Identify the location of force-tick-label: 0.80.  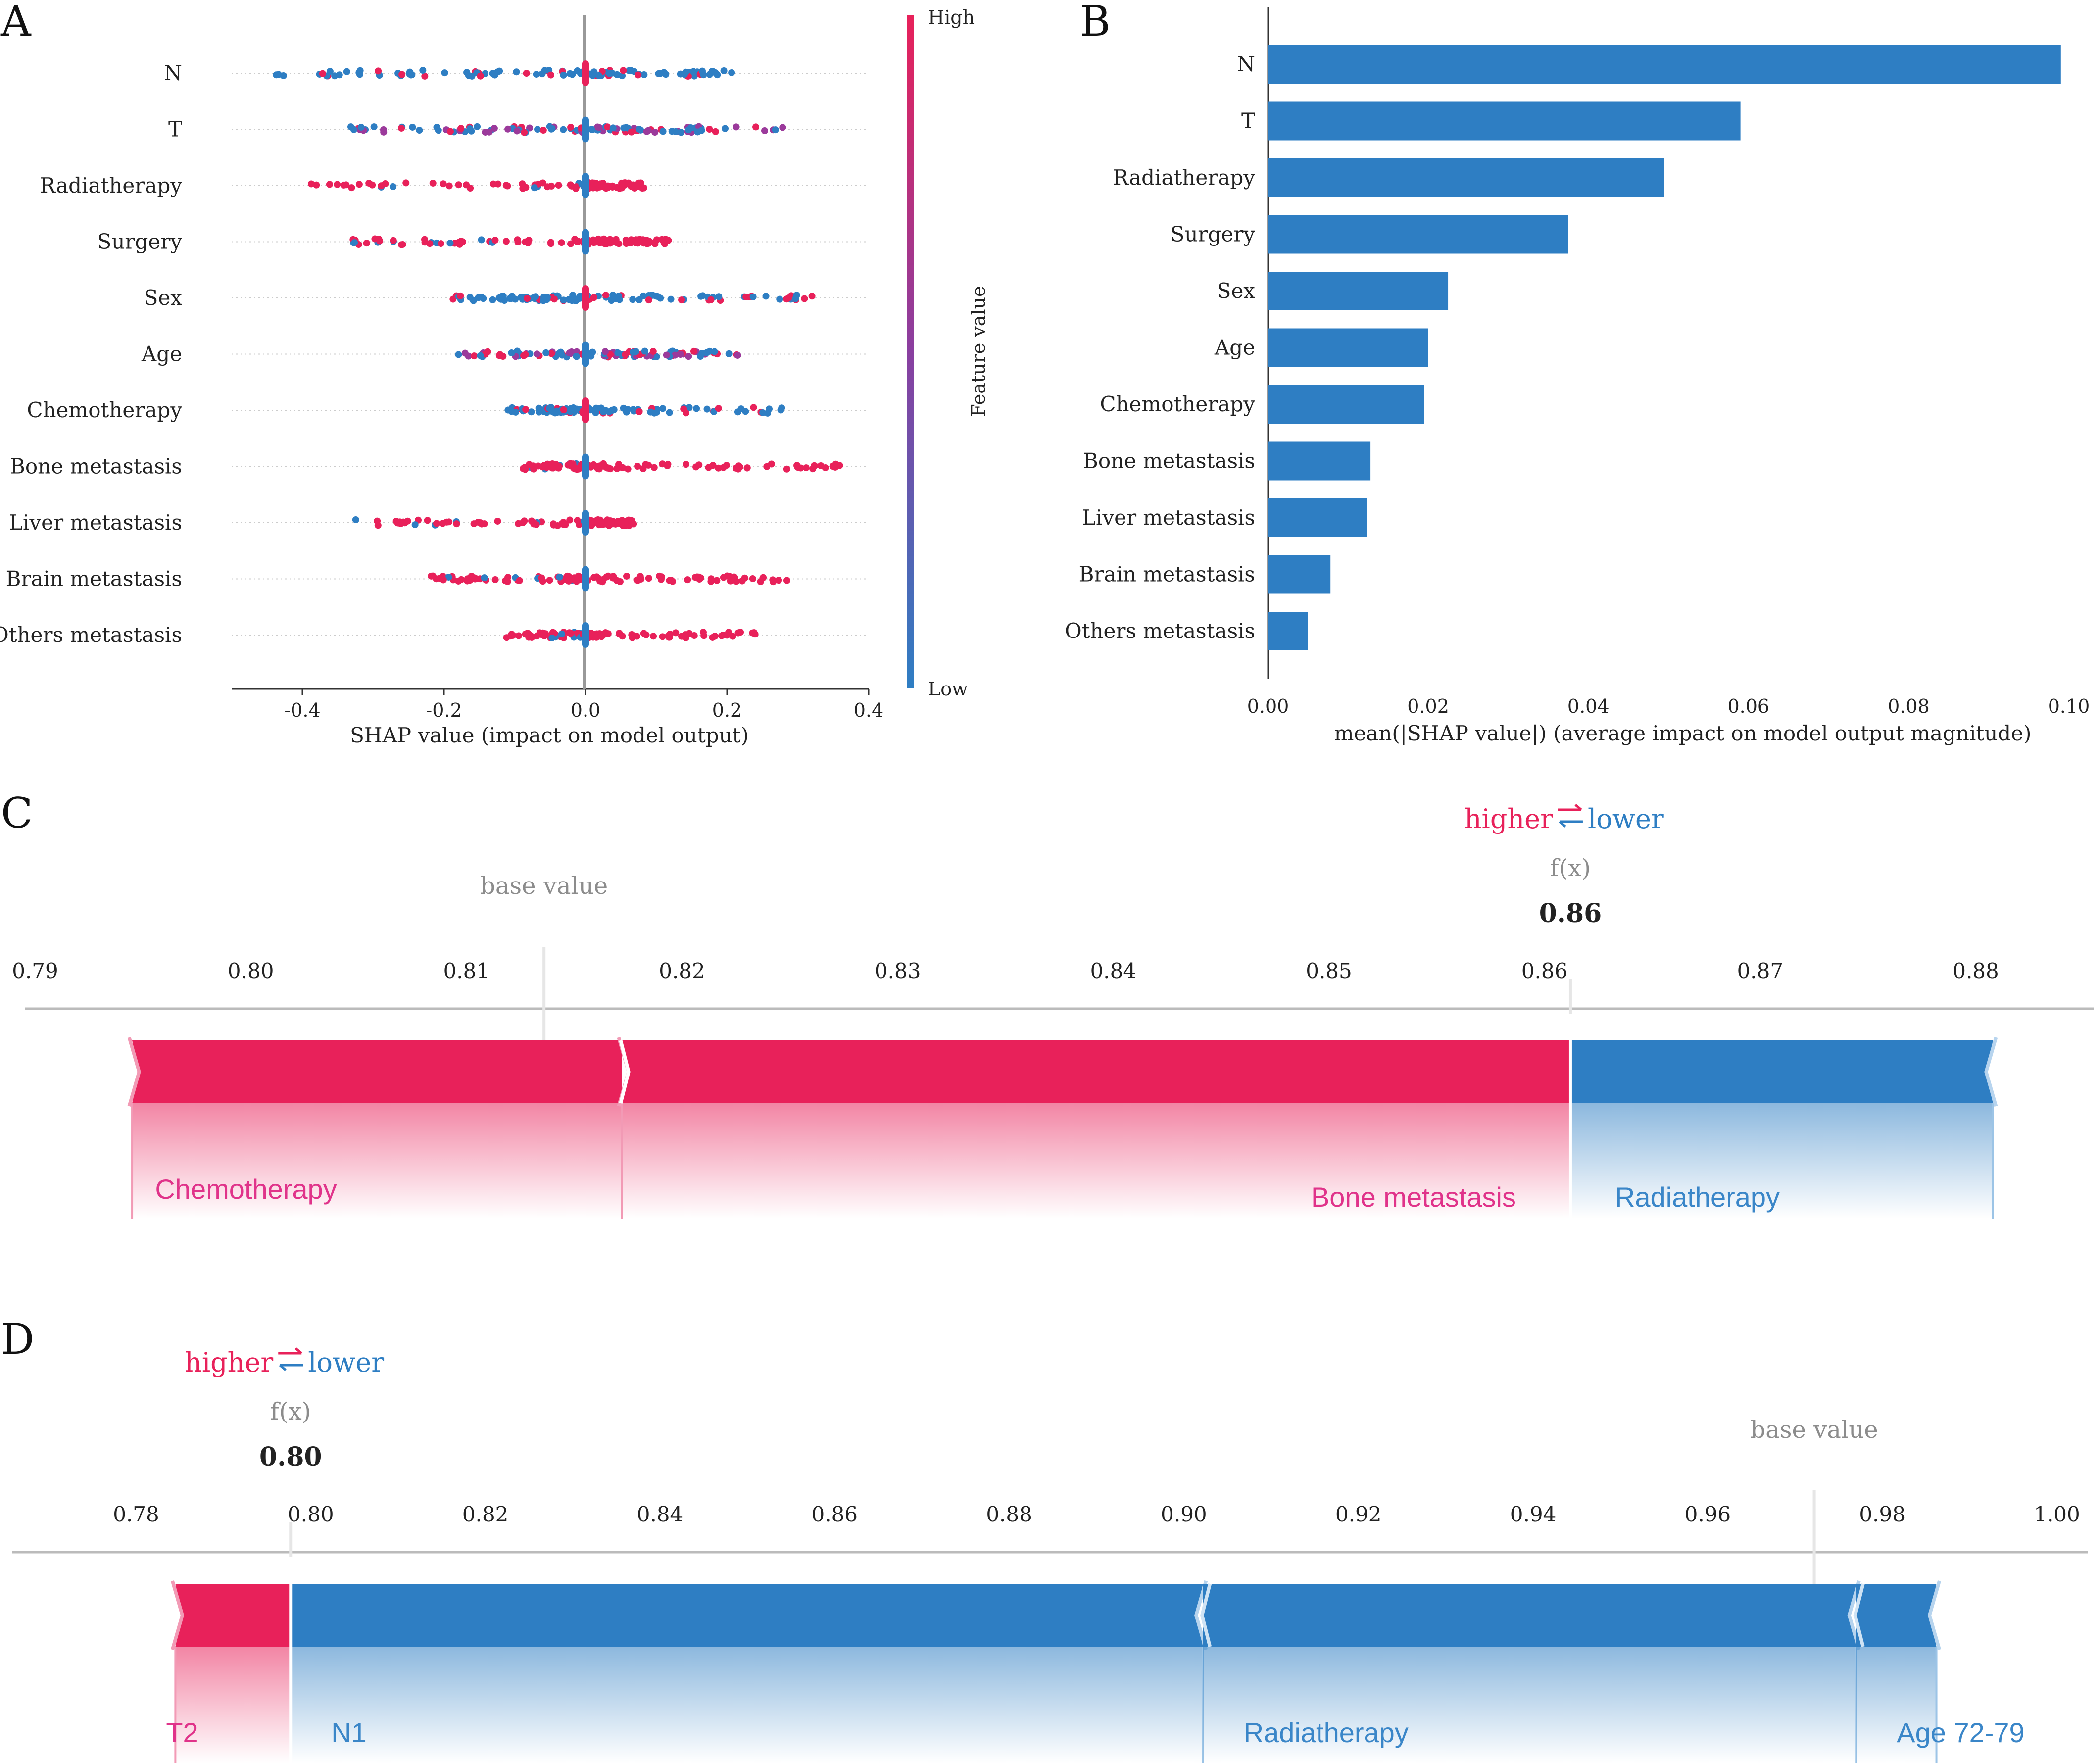
(251, 971).